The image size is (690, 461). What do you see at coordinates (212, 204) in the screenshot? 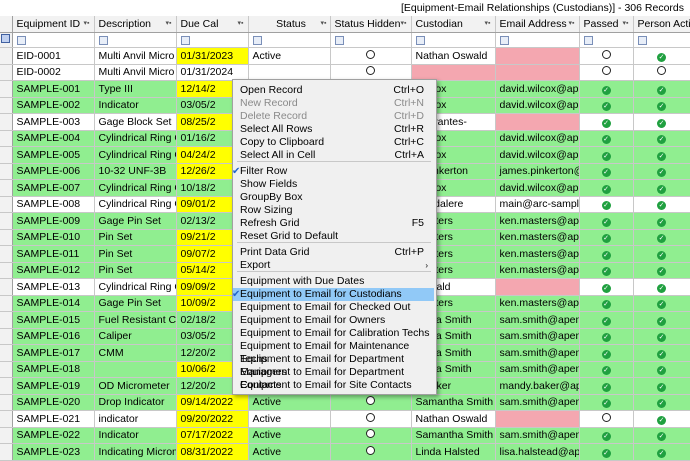
I see `cell-due-cal: 09/01/2` at bounding box center [212, 204].